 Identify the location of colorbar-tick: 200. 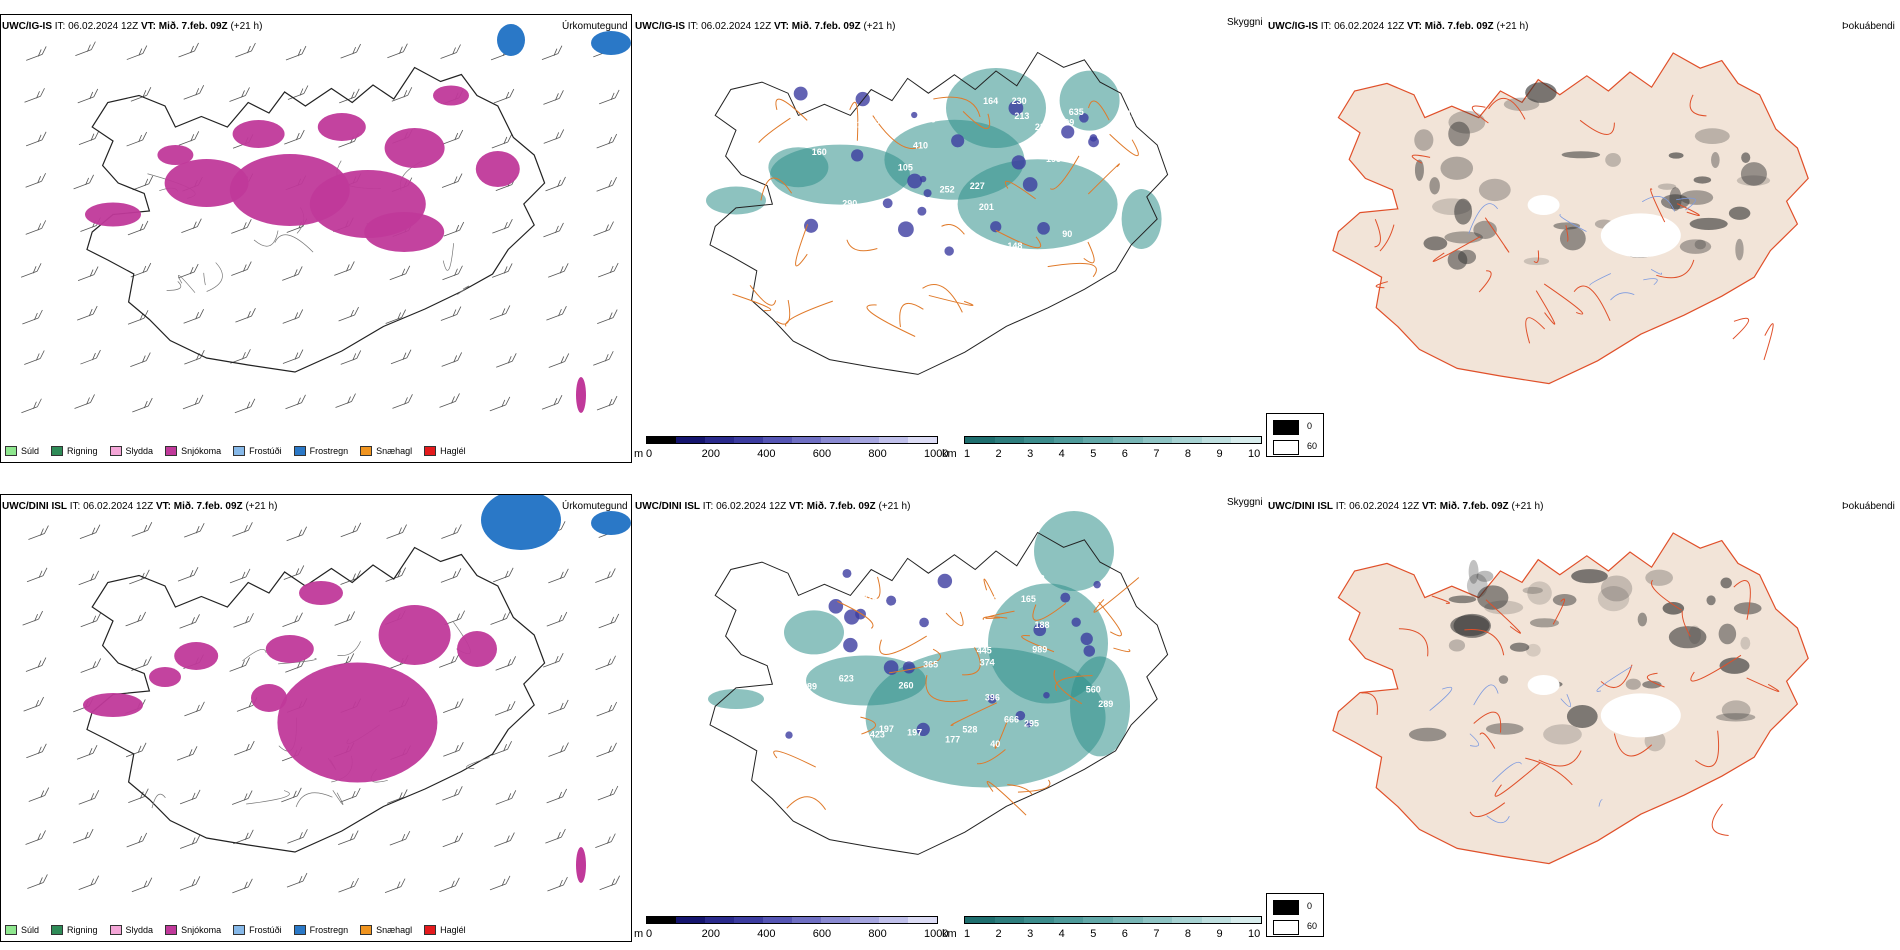
(710, 934).